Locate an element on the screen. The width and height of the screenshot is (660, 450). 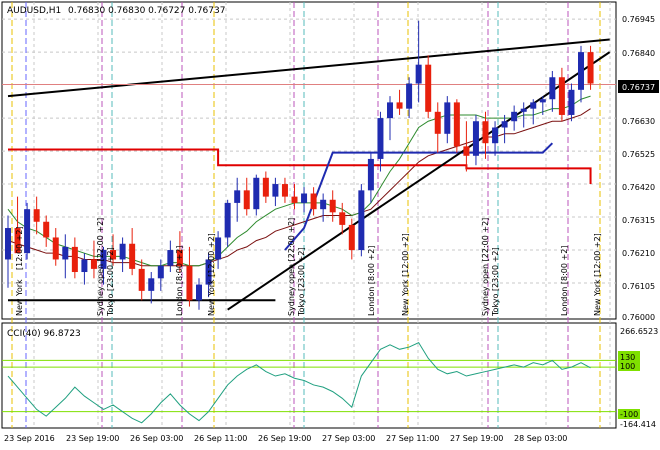
cci-axis-bottom: -164.414 is located at coordinates (638, 424).